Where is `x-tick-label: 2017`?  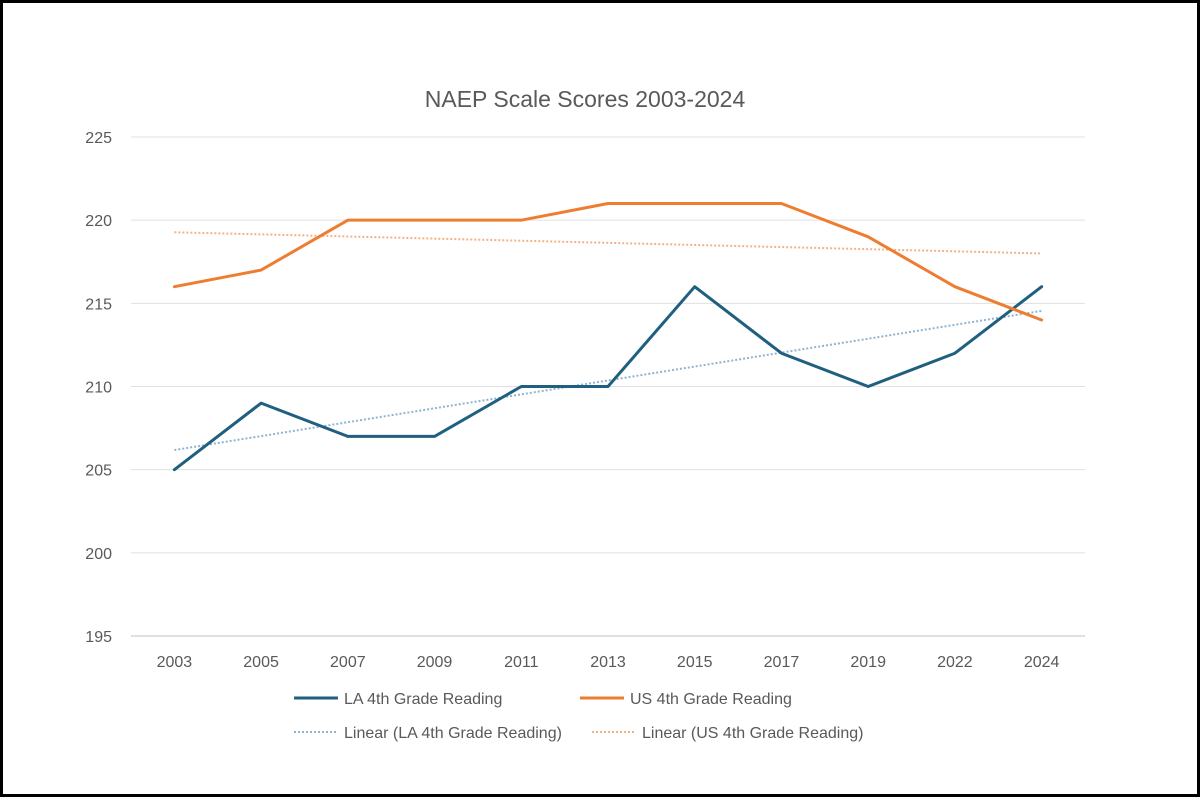 x-tick-label: 2017 is located at coordinates (782, 662).